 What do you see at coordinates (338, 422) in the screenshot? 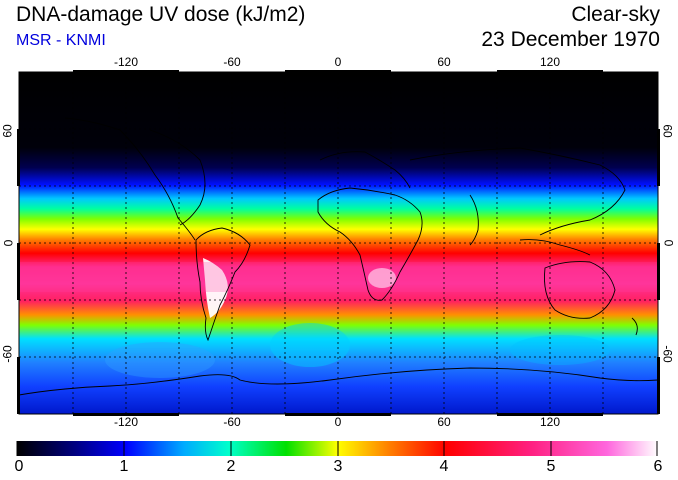
I see `lon-label-bottom-0: 0` at bounding box center [338, 422].